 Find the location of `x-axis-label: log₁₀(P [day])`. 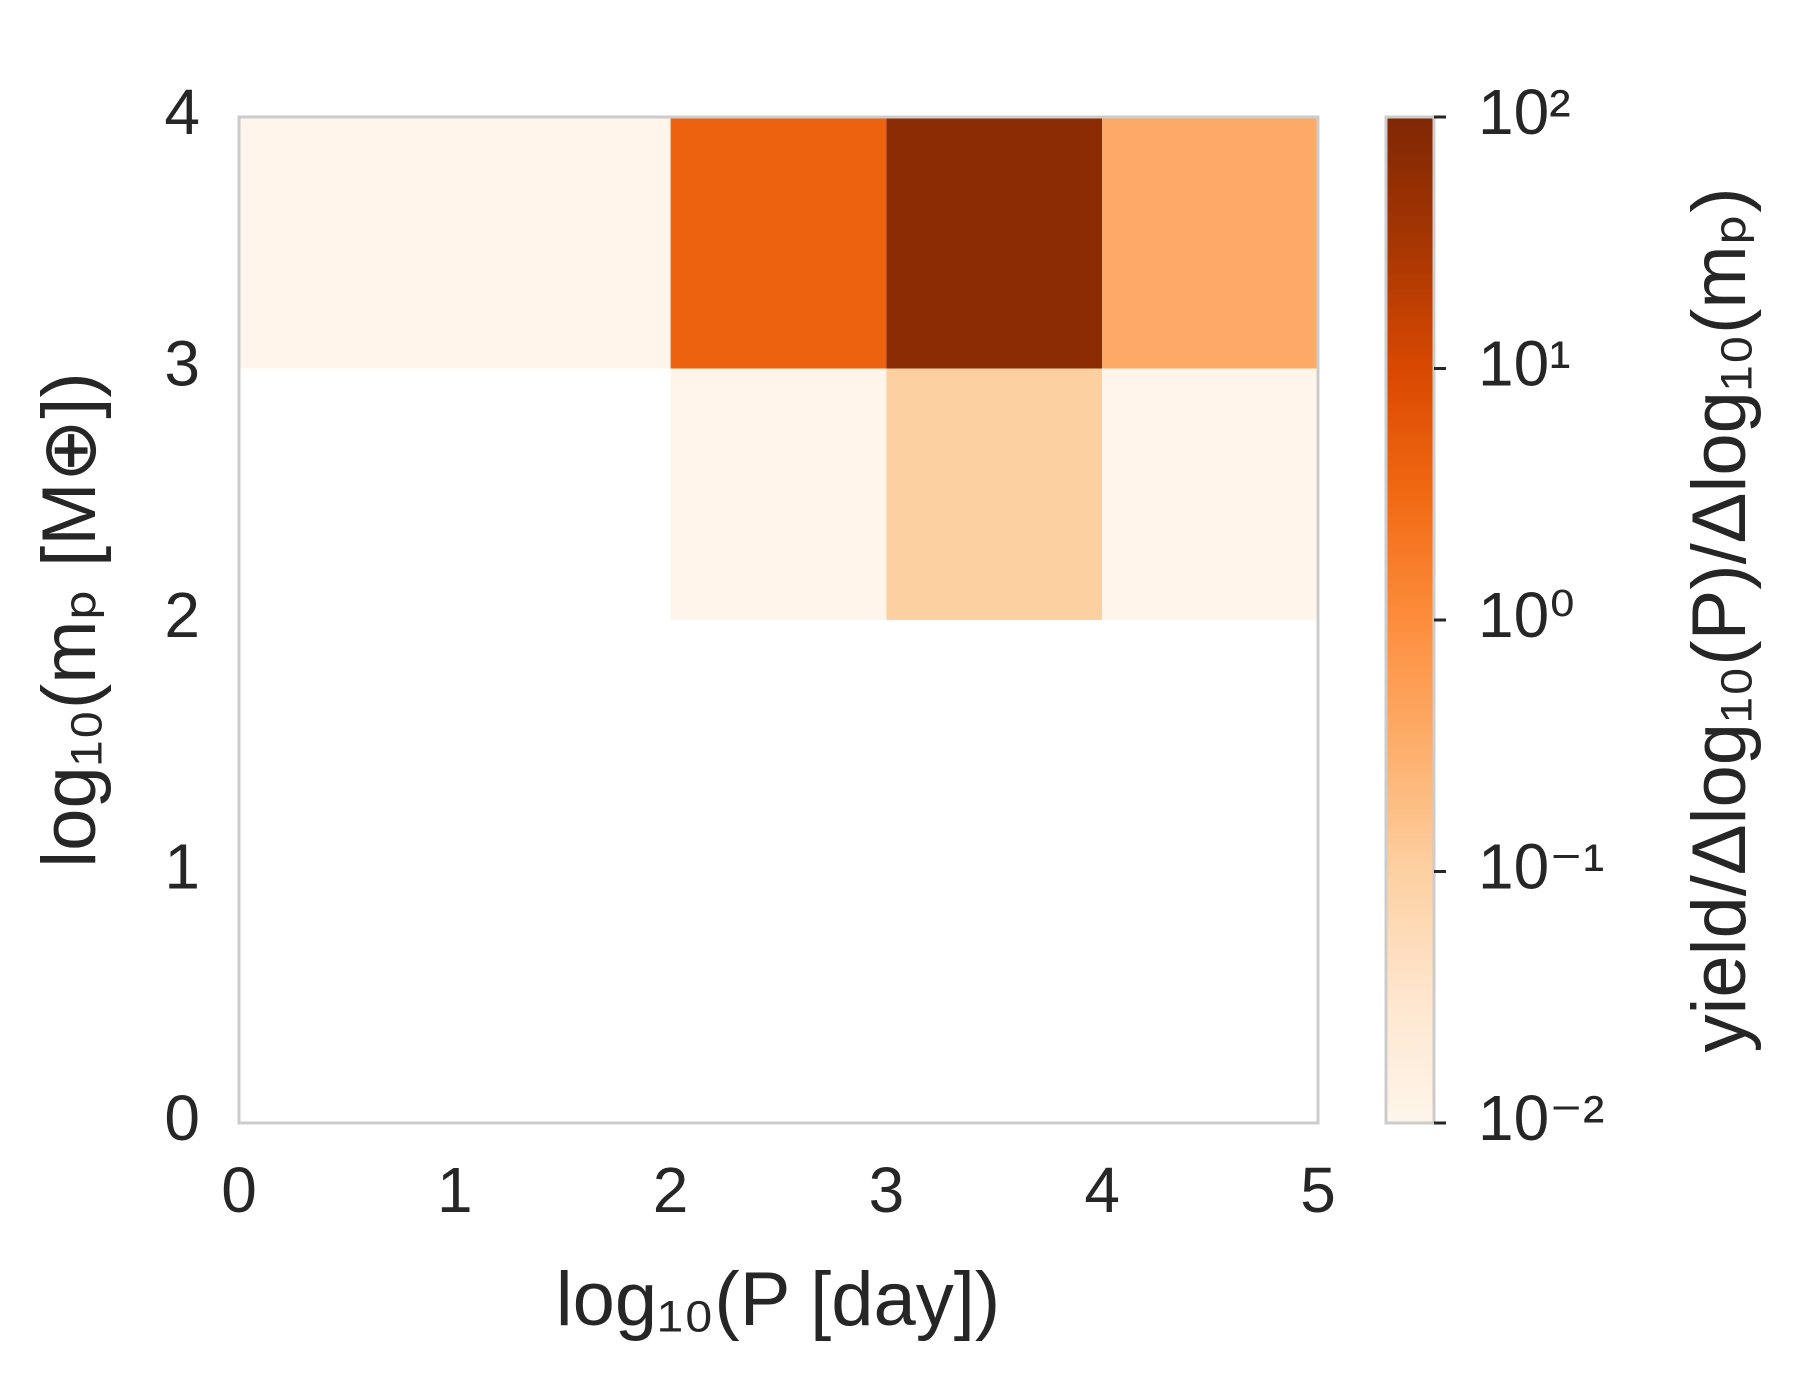

x-axis-label: log₁₀(P [day]) is located at coordinates (778, 1299).